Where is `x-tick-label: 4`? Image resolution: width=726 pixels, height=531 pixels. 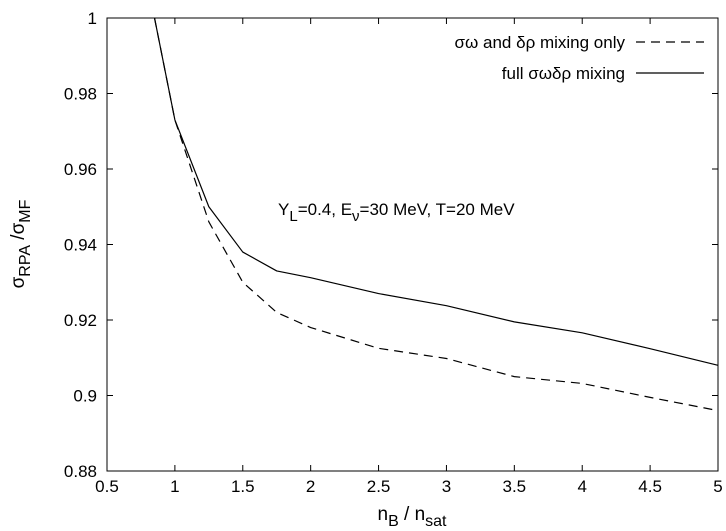
x-tick-label: 4 is located at coordinates (581, 486).